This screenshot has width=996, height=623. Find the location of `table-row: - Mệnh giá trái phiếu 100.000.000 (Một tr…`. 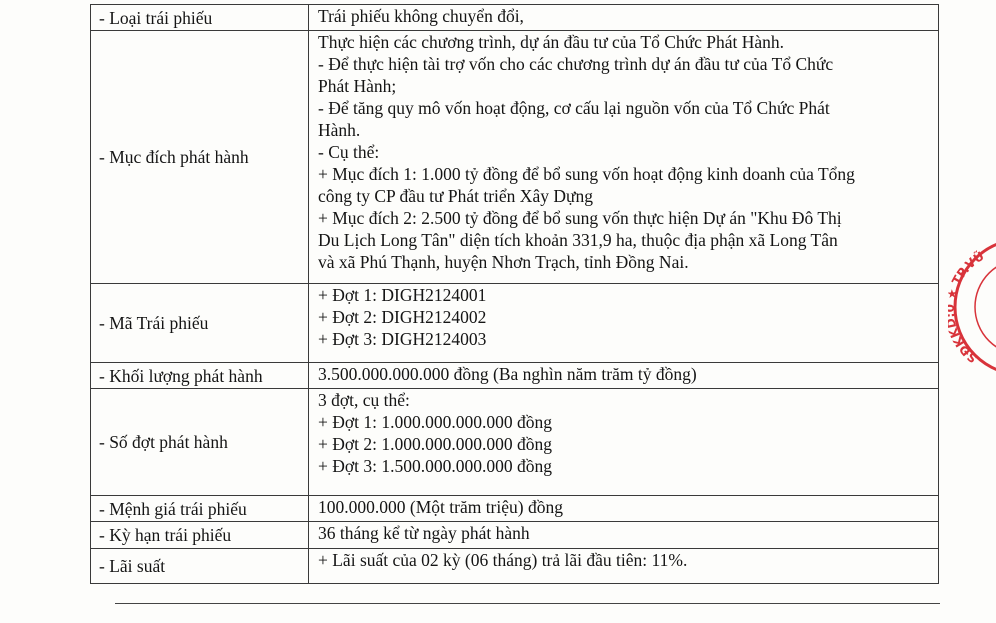

table-row: - Mệnh giá trái phiếu 100.000.000 (Một tr… is located at coordinates (514, 508).